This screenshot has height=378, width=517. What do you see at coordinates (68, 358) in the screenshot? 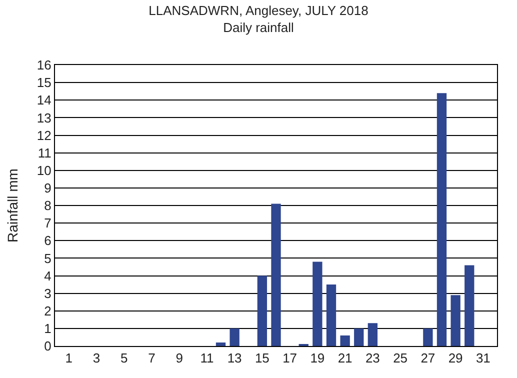
I see `x-tick-label: 1` at bounding box center [68, 358].